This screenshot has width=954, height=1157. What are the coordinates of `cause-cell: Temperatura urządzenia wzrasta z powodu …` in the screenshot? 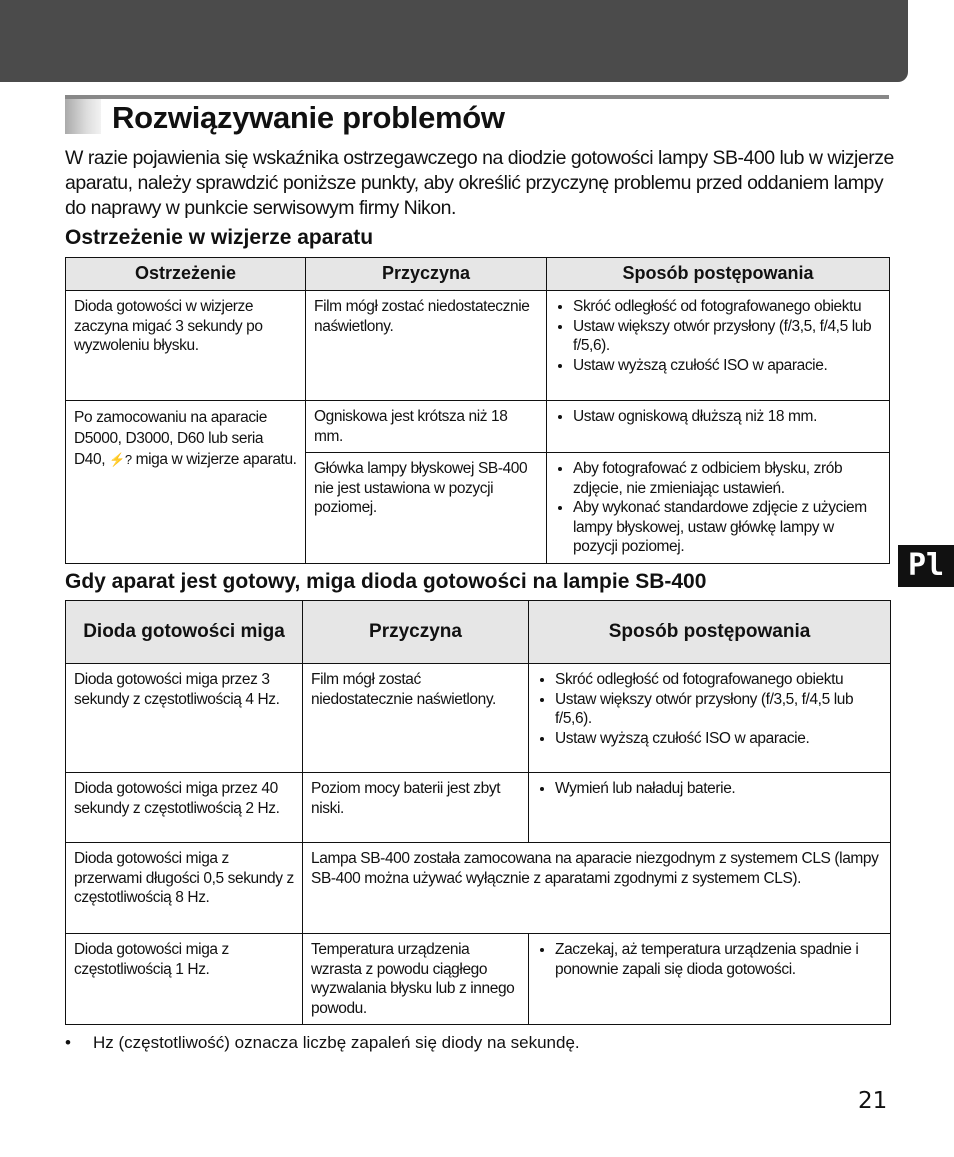 It's located at (415, 979).